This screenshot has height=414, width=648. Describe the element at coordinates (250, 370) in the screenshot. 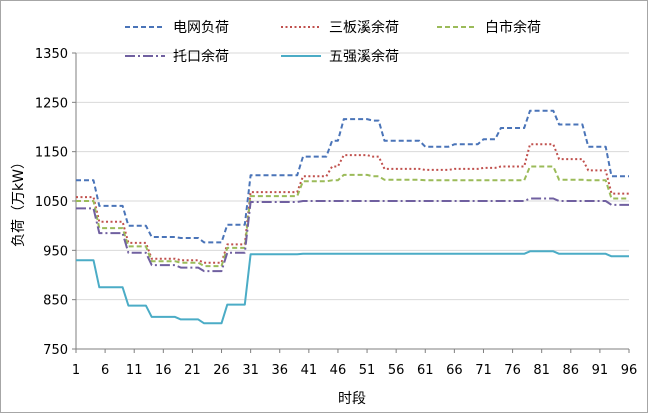

I see `x-tick-label: 31` at that location.